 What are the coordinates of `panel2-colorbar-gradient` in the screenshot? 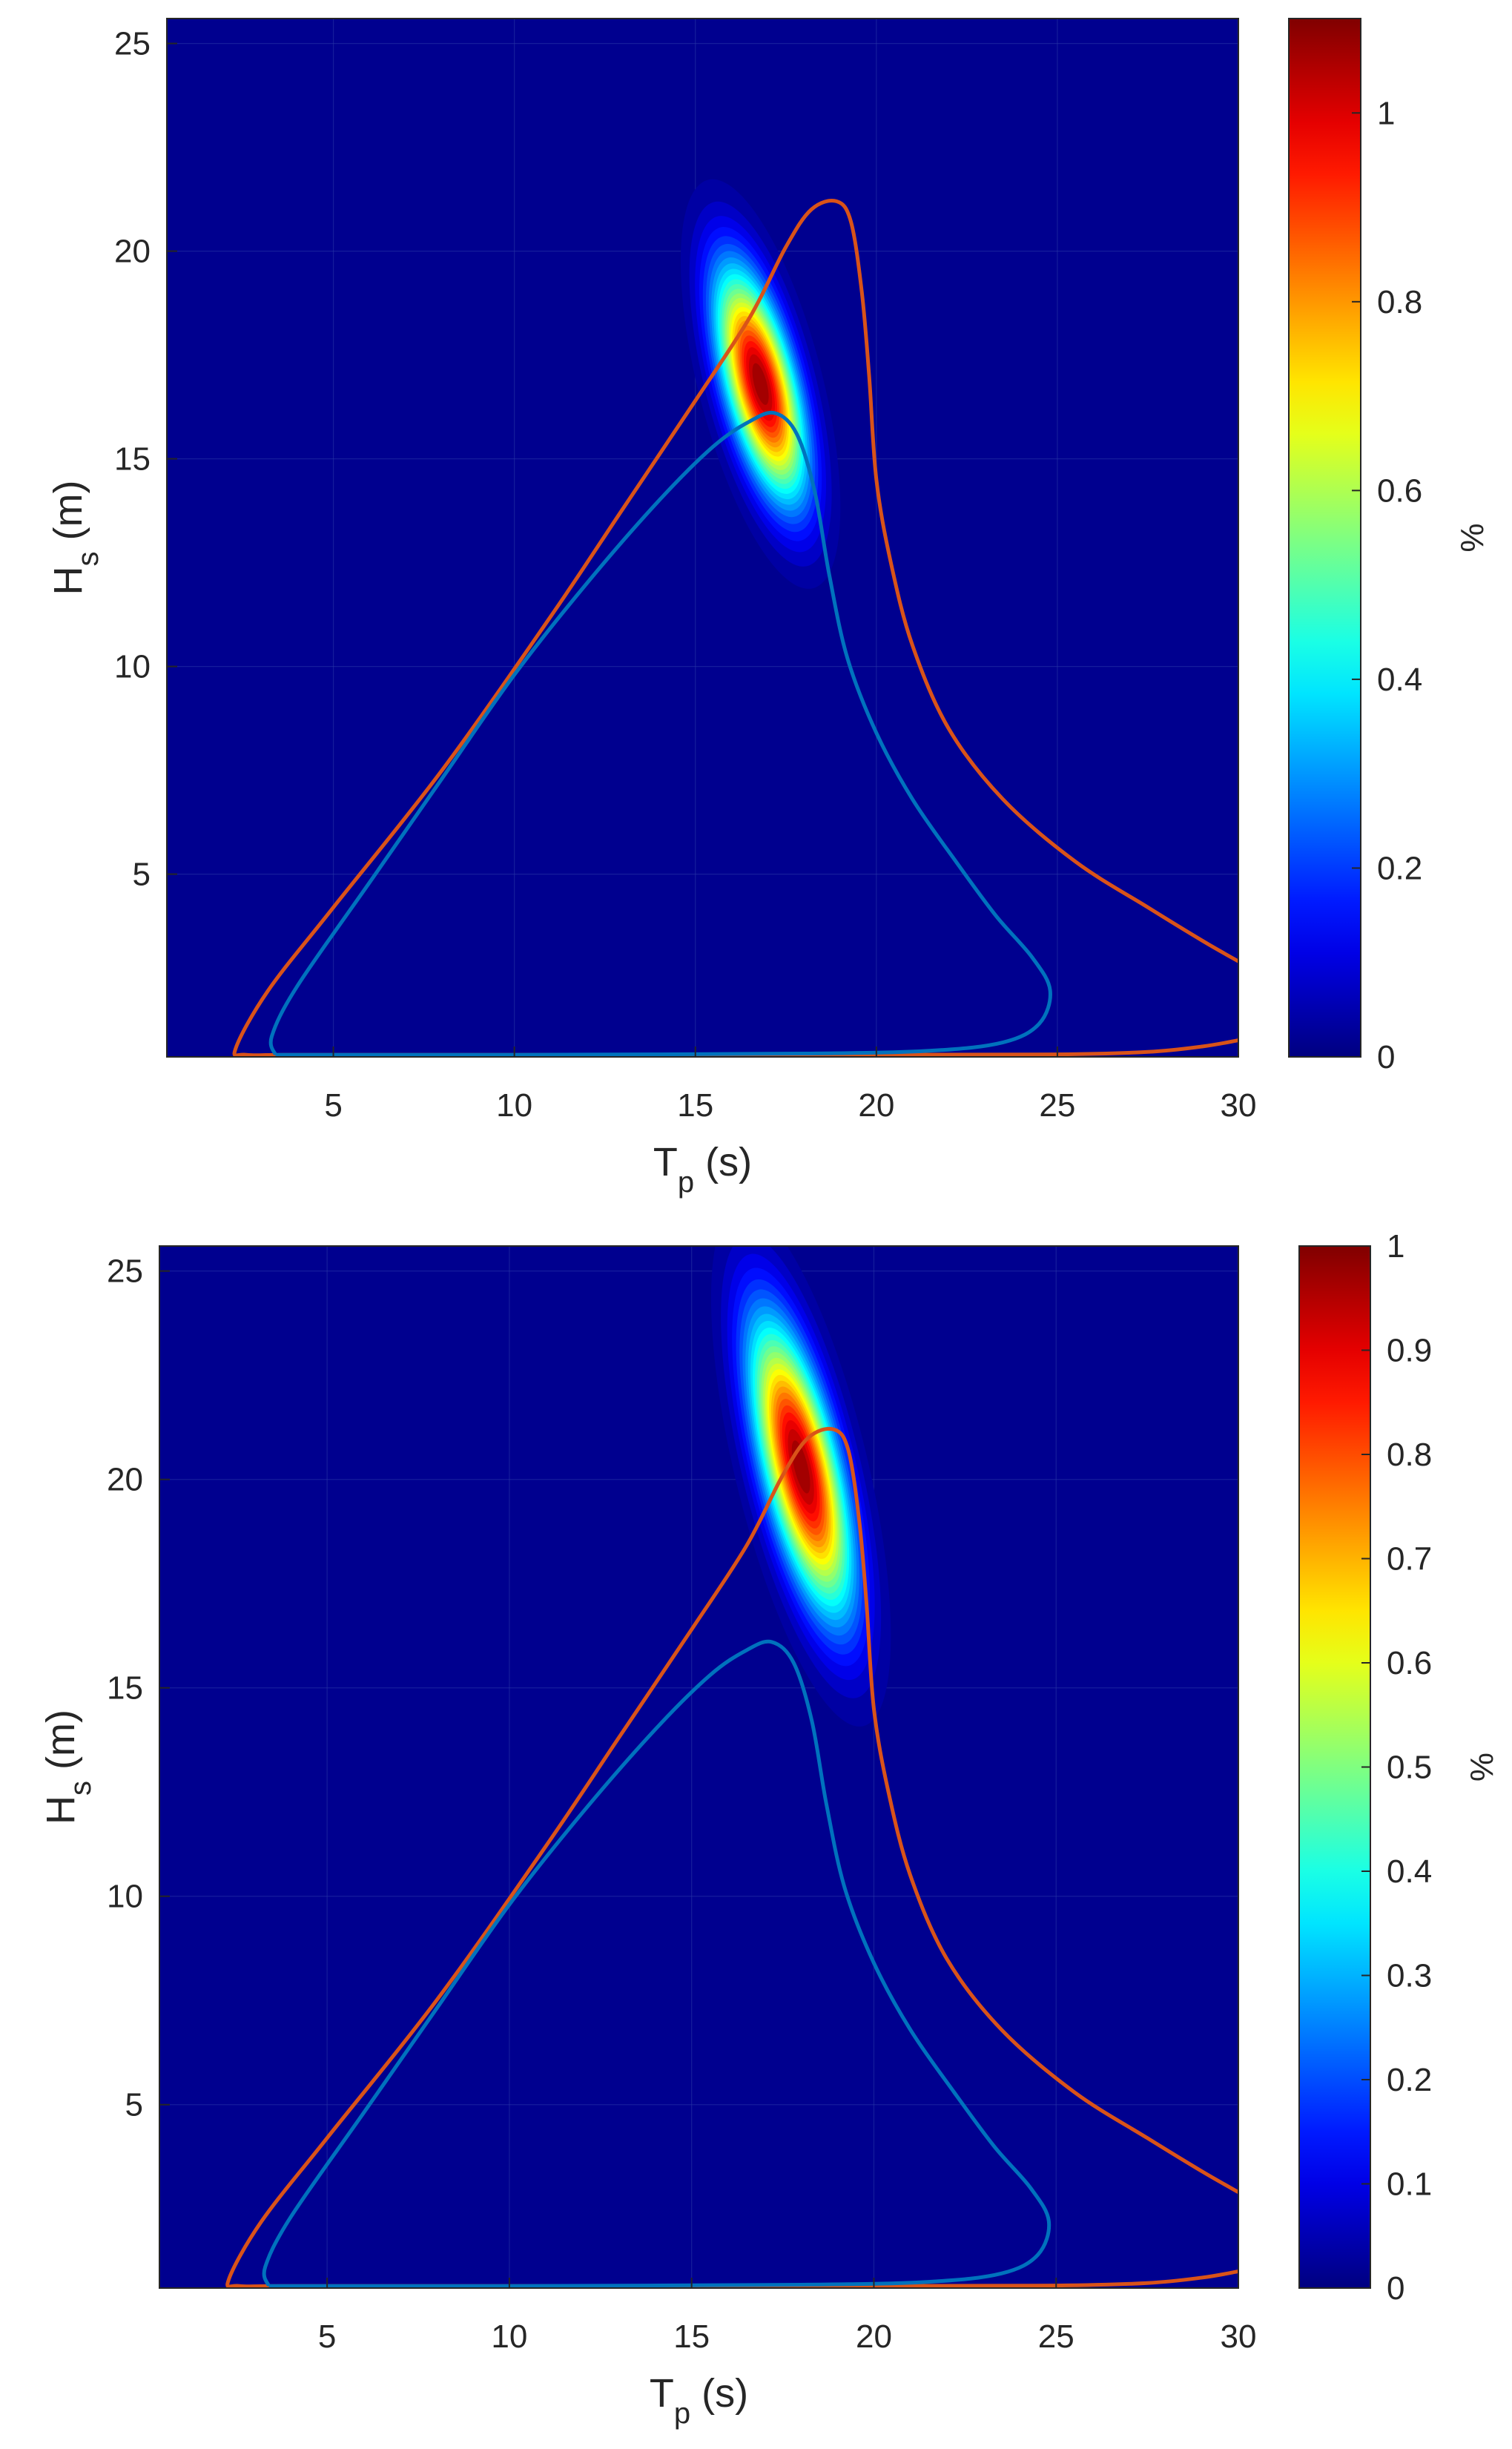 It's located at (1334, 1767).